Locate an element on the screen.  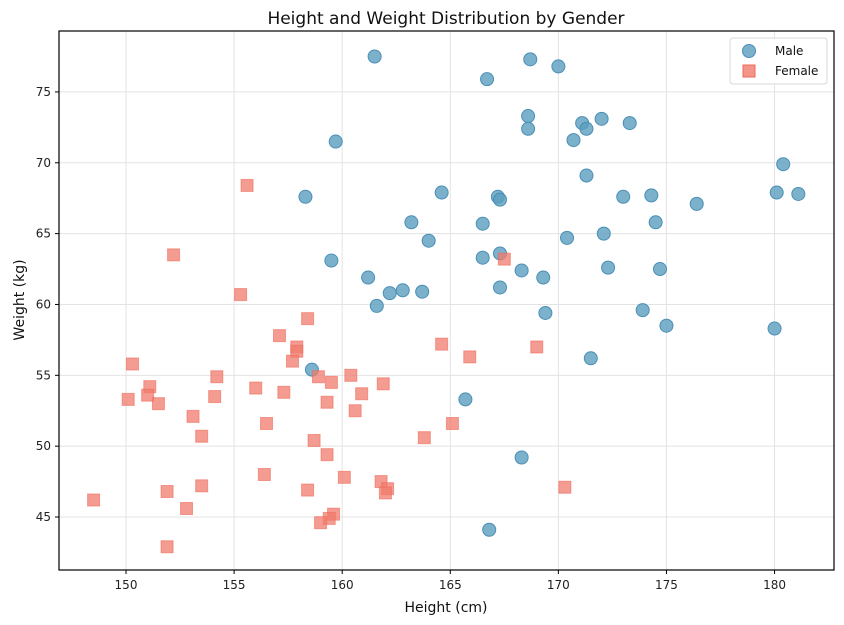
y-tick-label: 60 is located at coordinates (43, 304).